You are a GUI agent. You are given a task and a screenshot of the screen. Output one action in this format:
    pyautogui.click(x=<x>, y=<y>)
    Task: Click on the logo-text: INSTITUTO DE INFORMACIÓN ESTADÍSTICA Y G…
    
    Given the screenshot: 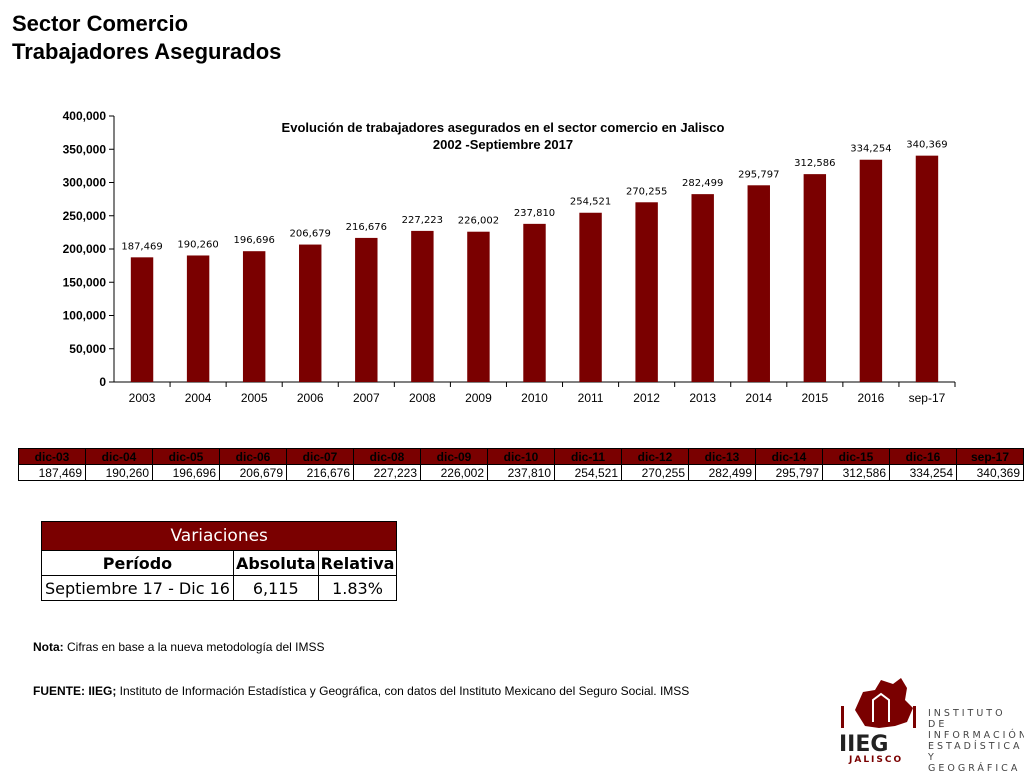 What is the action you would take?
    pyautogui.click(x=976, y=741)
    